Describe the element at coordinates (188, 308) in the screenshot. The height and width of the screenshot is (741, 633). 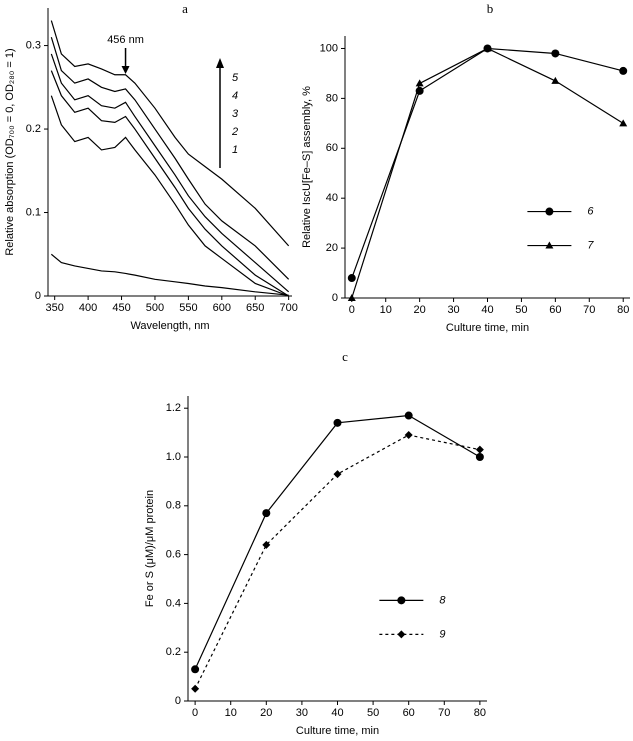
I see `x-tick-label: 550` at that location.